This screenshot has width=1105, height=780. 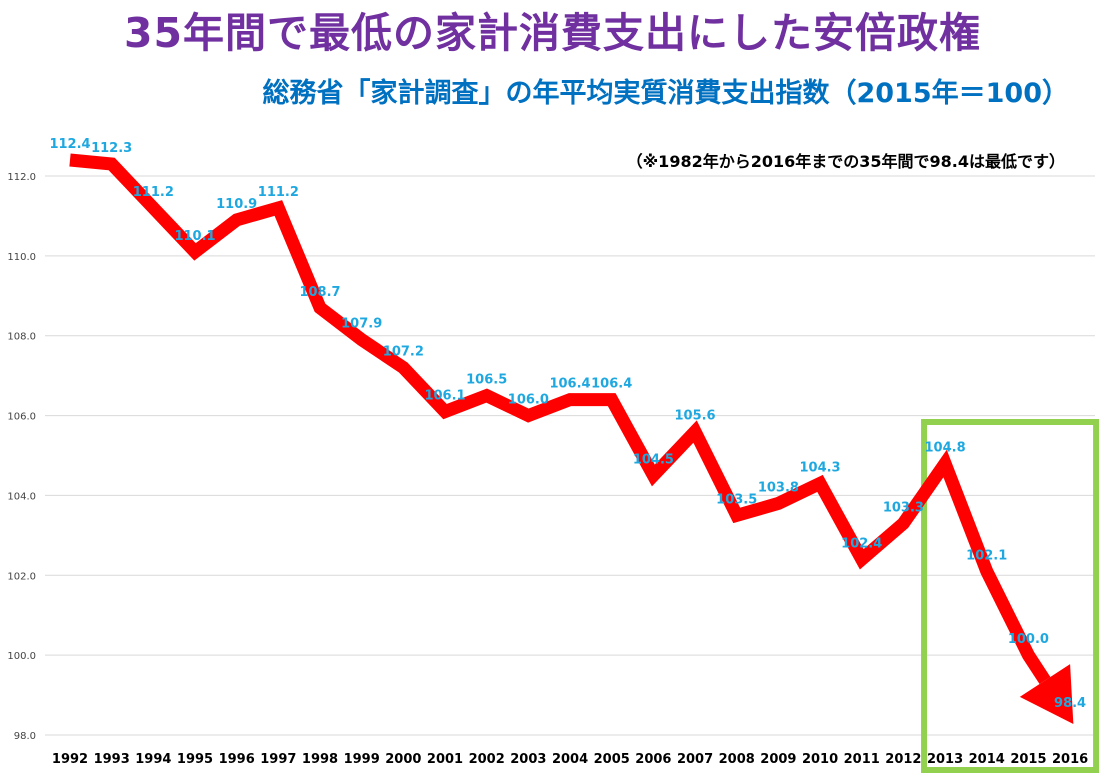 I want to click on data-label: 108.7, so click(x=319, y=292).